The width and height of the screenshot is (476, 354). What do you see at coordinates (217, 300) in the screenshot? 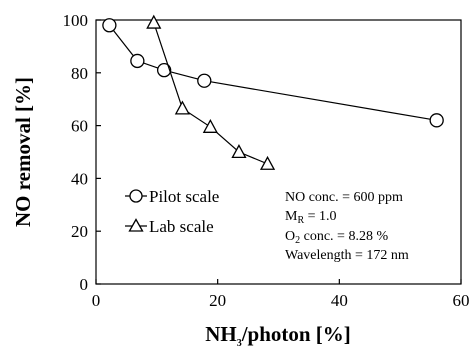
I see `x-tick-label: 20` at bounding box center [217, 300].